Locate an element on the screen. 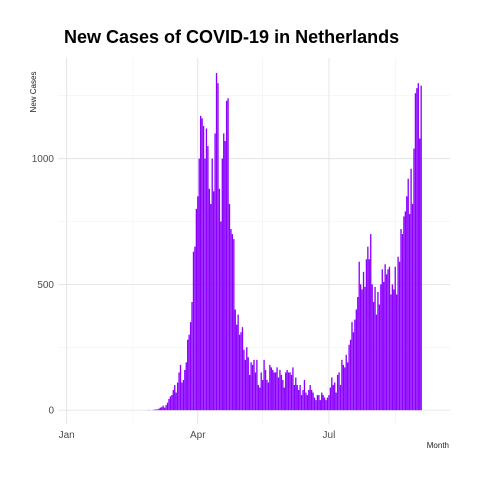 Image resolution: width=480 pixels, height=480 pixels. x-axis-label: Month is located at coordinates (438, 445).